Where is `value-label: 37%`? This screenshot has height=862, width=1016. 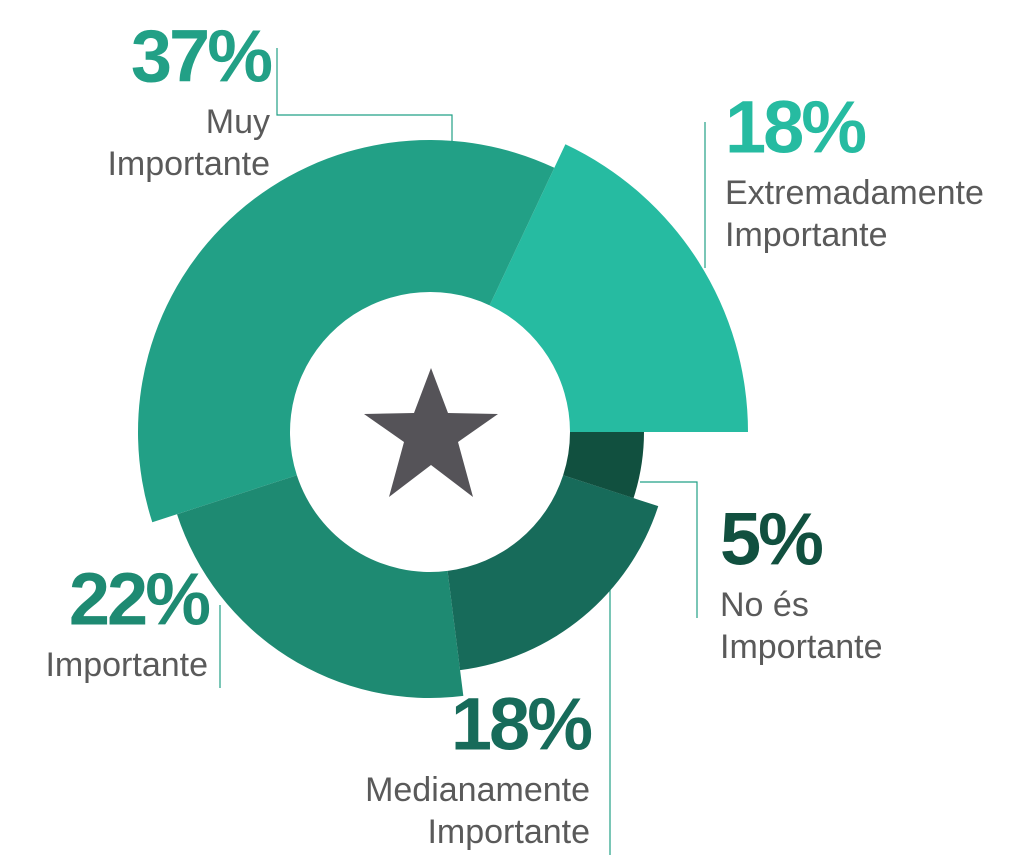
value-label: 37% is located at coordinates (201, 56).